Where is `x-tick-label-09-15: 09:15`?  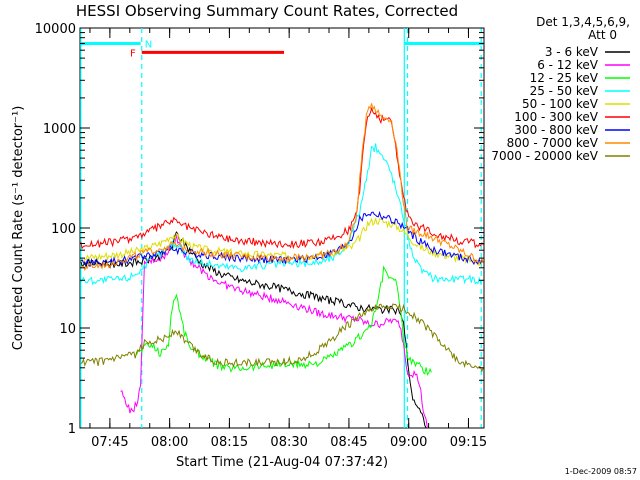
x-tick-label-09-15: 09:15 is located at coordinates (468, 442).